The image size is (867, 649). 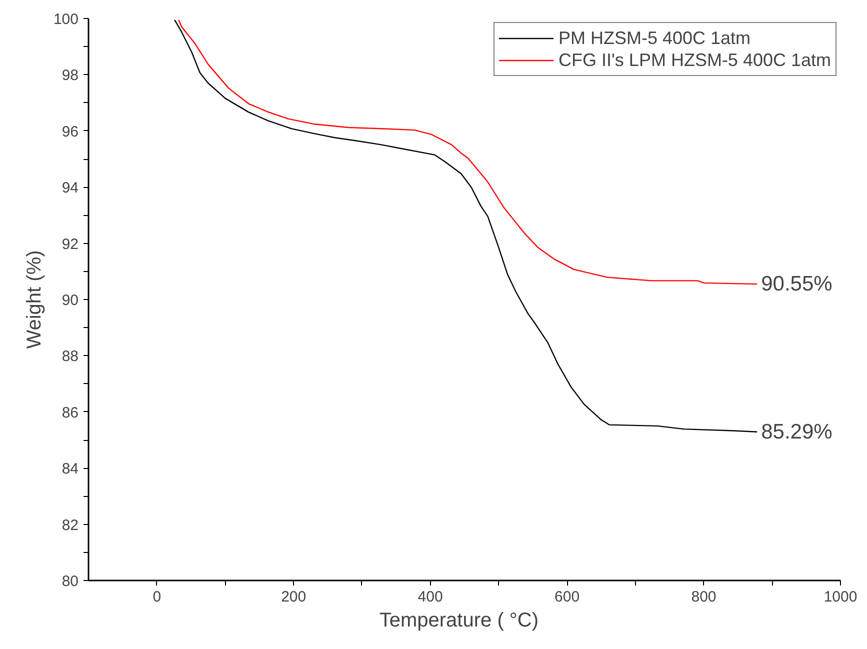 What do you see at coordinates (293, 597) in the screenshot?
I see `x-tick-label: 200` at bounding box center [293, 597].